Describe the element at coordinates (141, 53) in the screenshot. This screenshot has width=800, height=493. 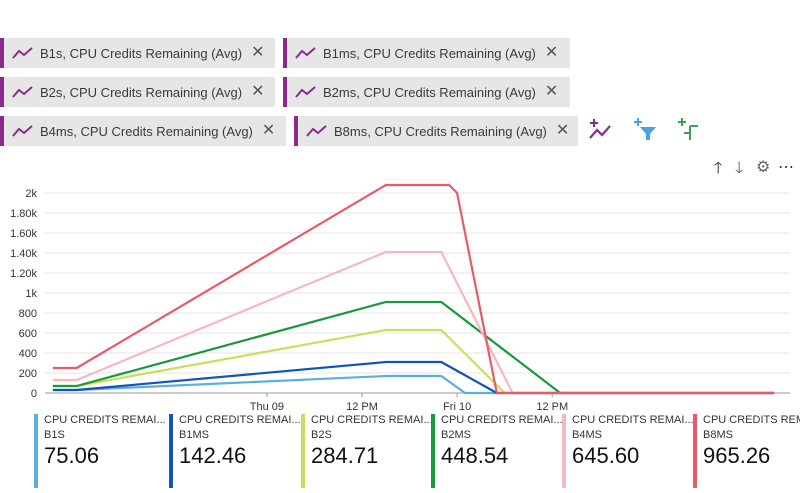
I see `metric-pill-label: B1s, CPU Credits Remaining (Avg)` at that location.